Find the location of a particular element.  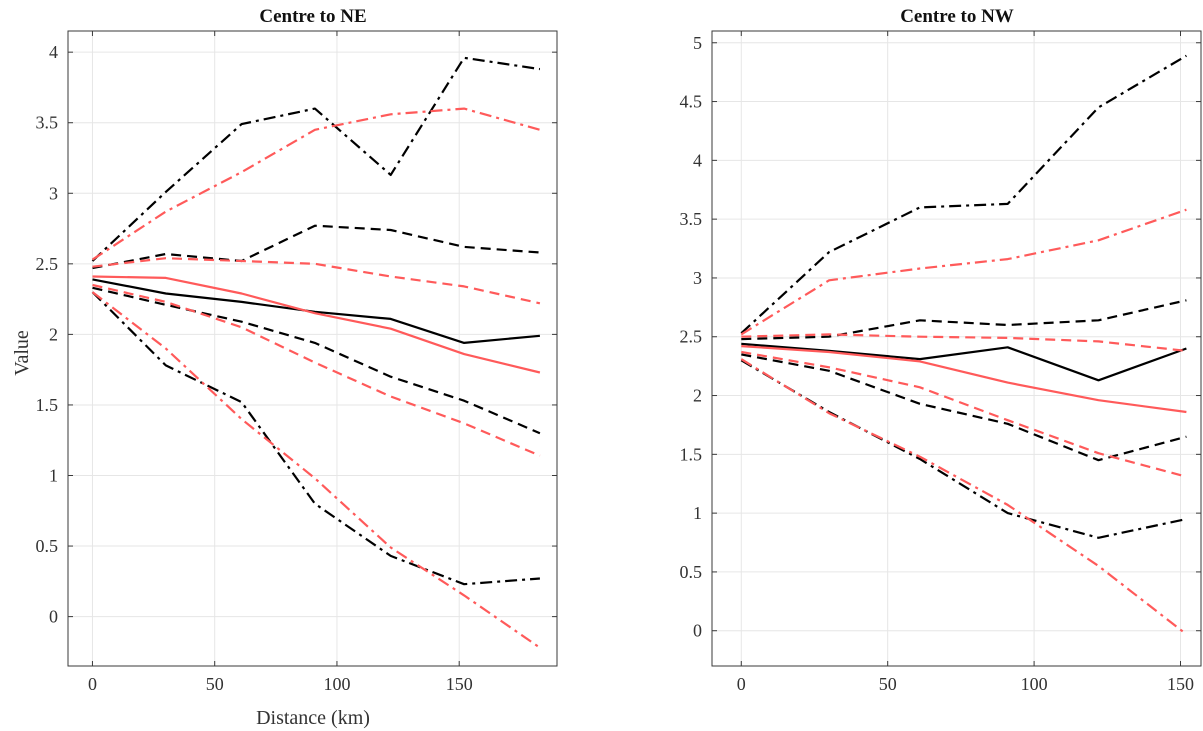

chart-title: Centre to NW is located at coordinates (957, 16).